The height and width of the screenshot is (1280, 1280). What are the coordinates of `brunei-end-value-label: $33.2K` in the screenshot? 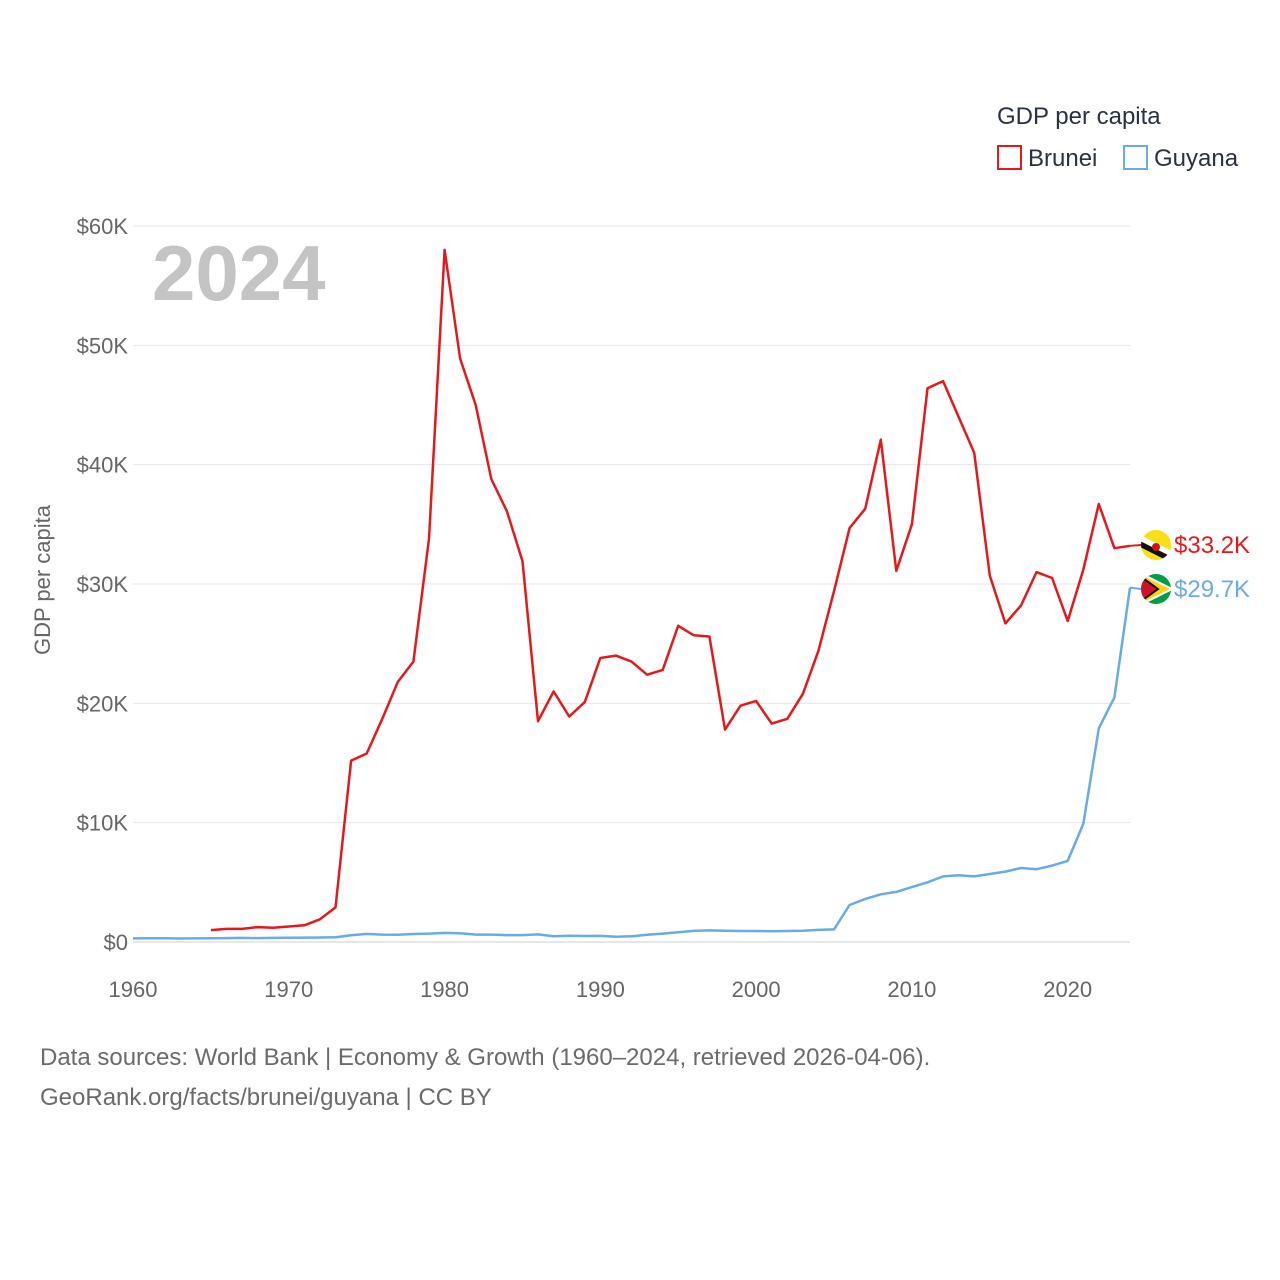 It's located at (1212, 545).